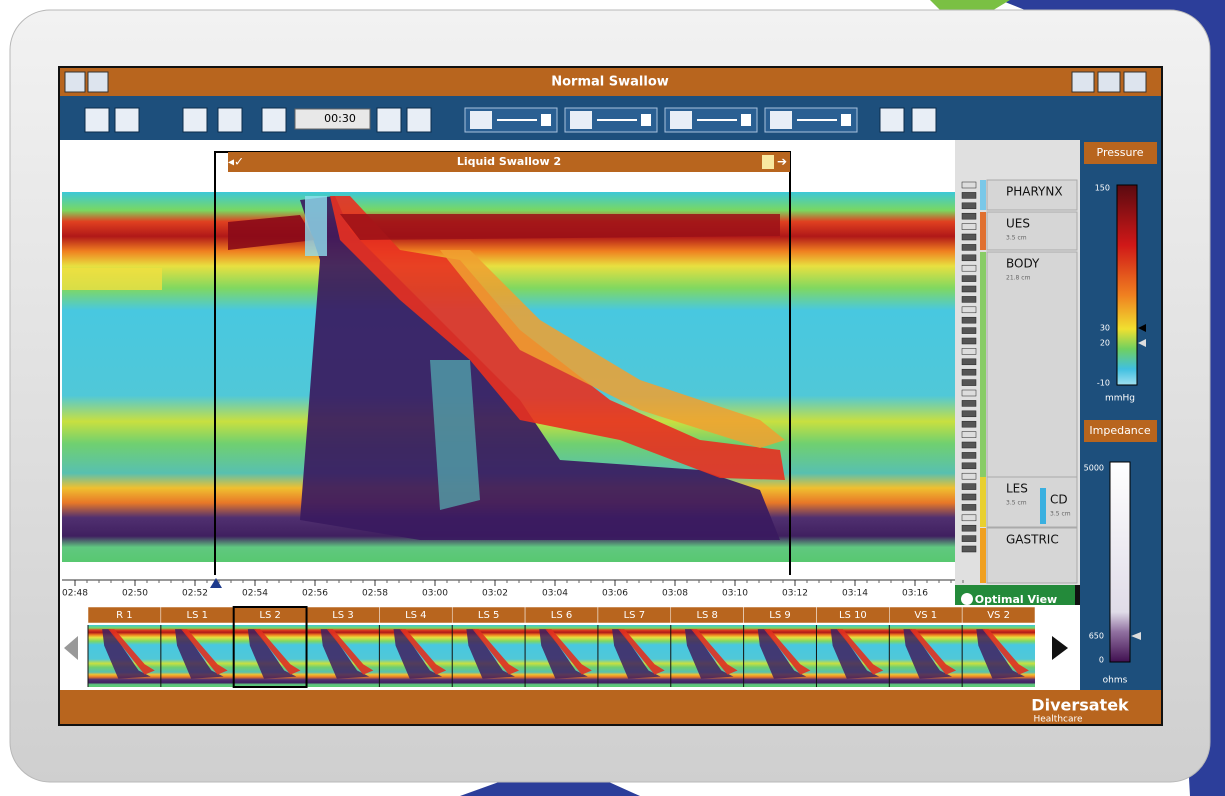 The width and height of the screenshot is (1225, 796). Describe the element at coordinates (706, 615) in the screenshot. I see `swallow-label: LS 8` at that location.